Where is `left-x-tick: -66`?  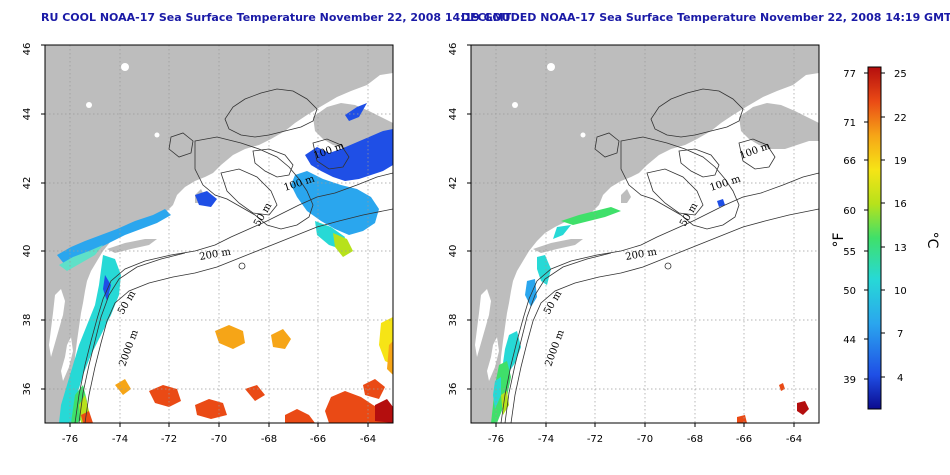
left-x-tick: -66 is located at coordinates (318, 439).